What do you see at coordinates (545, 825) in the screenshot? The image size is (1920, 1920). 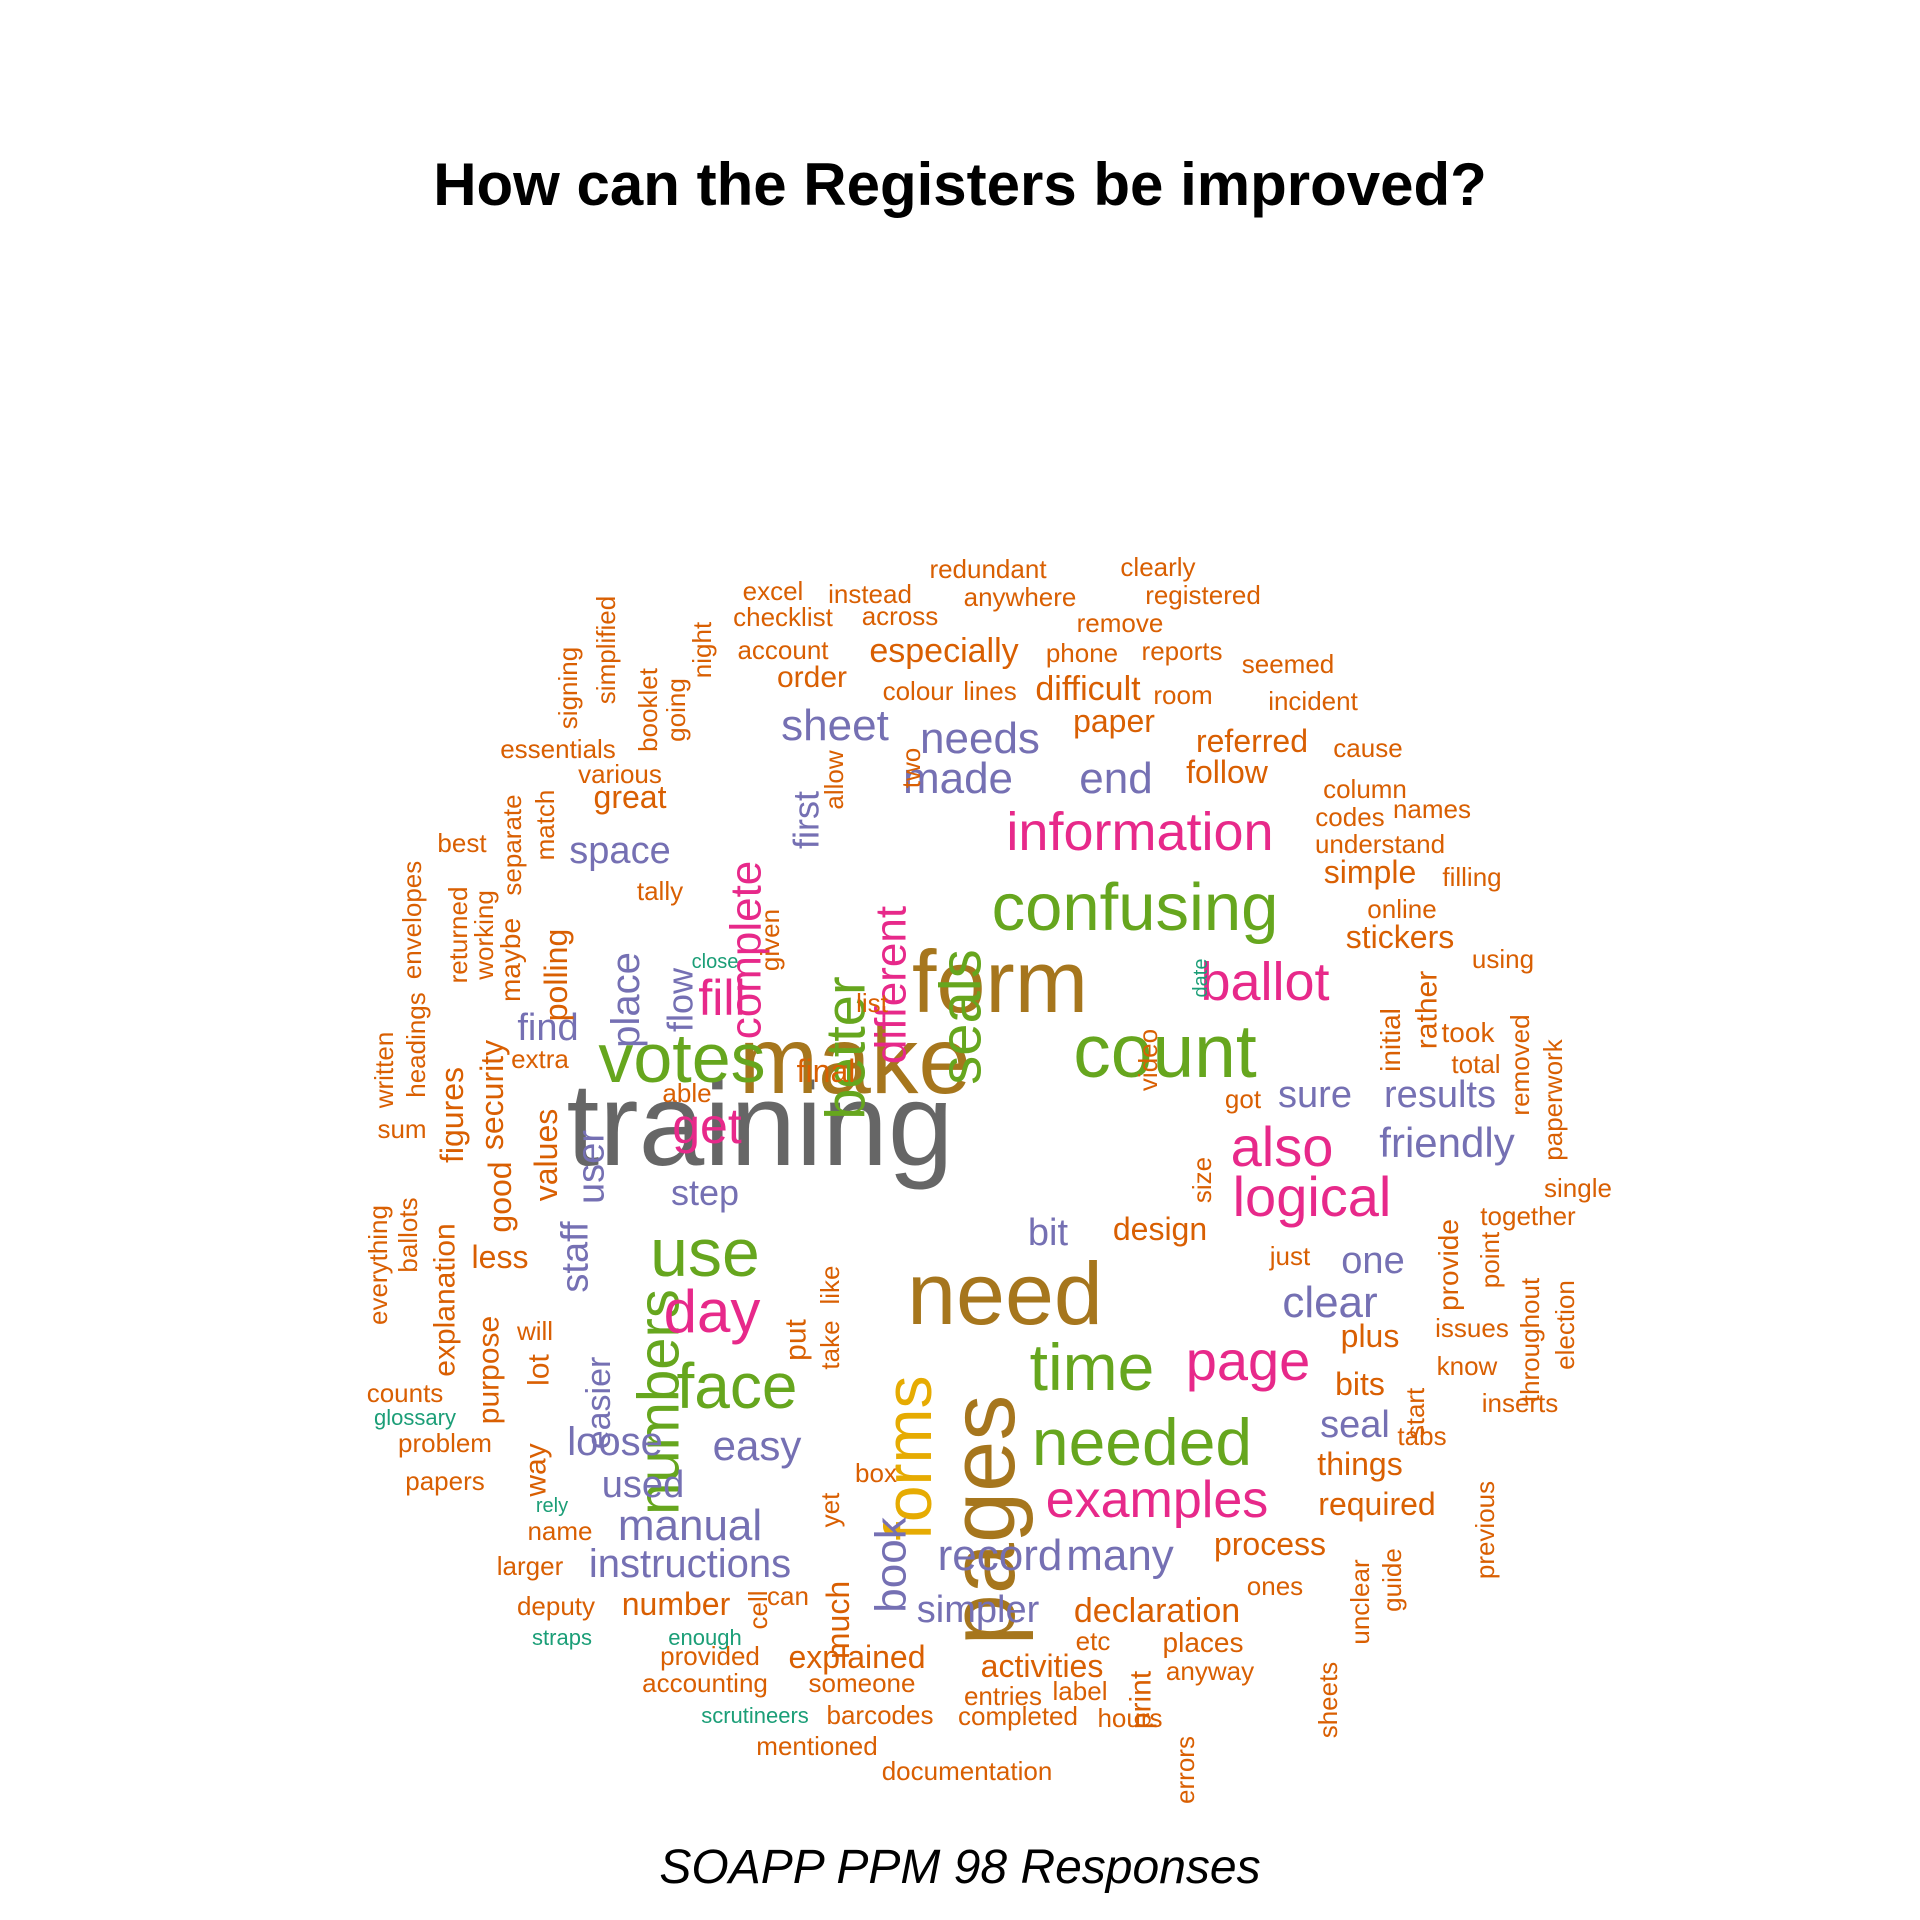 I see `word-match: match` at bounding box center [545, 825].